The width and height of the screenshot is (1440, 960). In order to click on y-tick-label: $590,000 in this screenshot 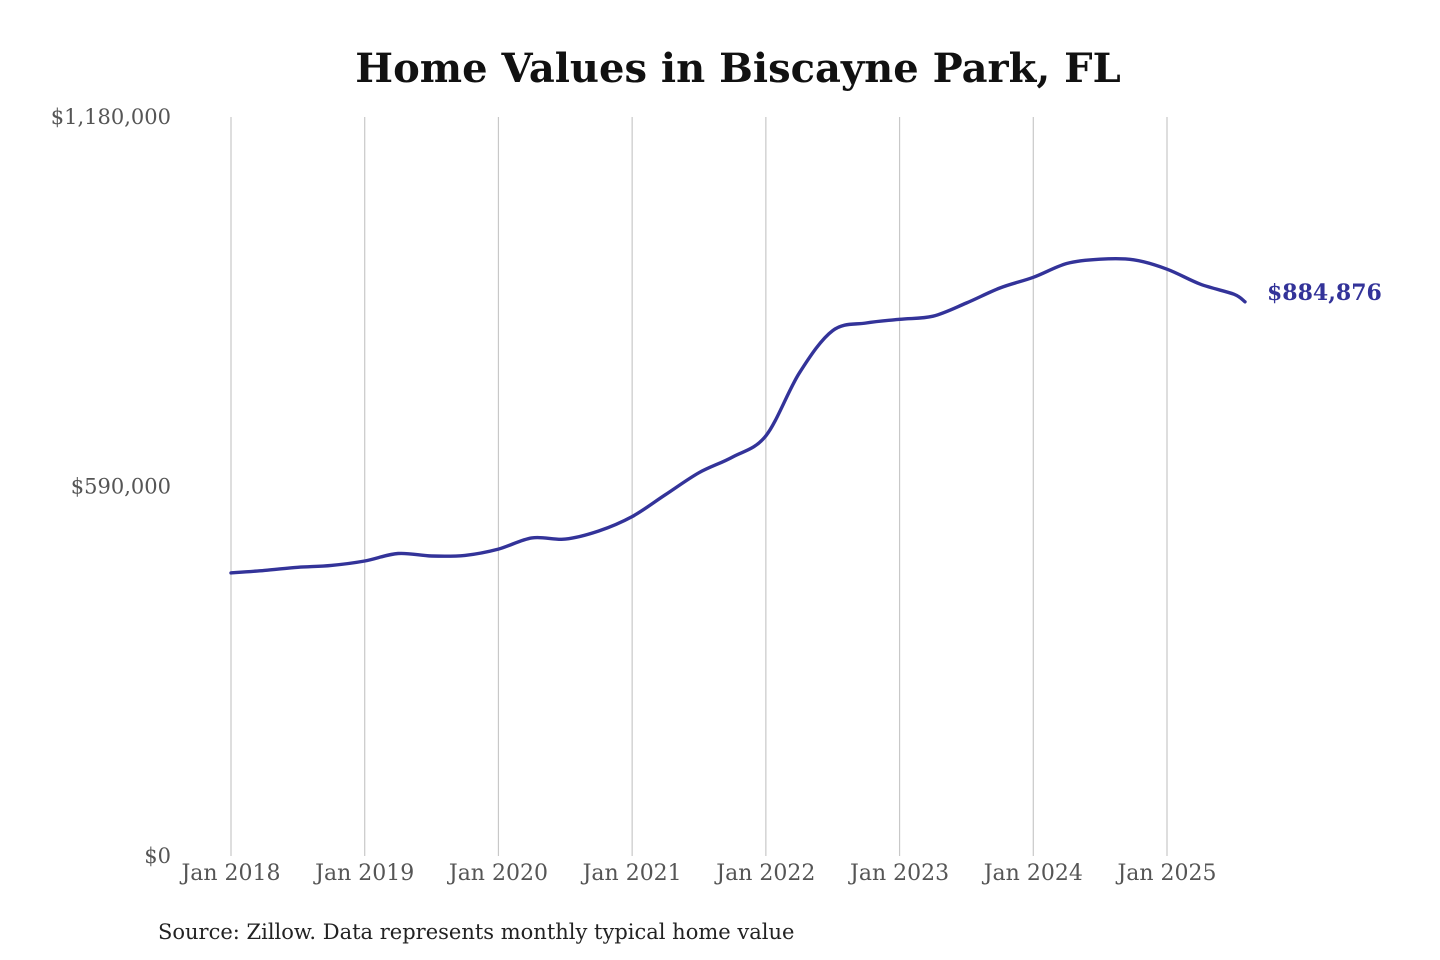, I will do `click(121, 487)`.